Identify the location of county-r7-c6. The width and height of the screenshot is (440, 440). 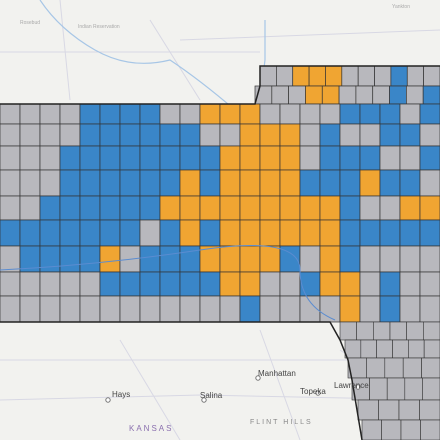
(130, 233).